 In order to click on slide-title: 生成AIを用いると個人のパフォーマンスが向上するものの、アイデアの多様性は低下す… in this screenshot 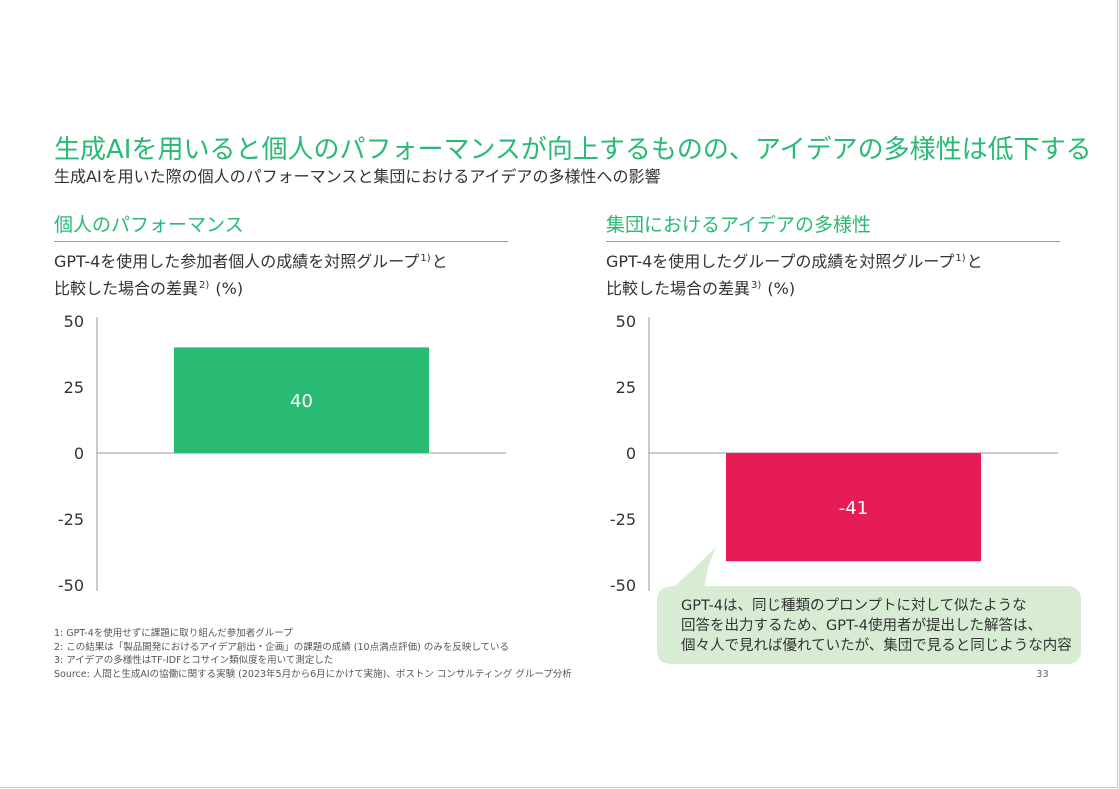, I will do `click(573, 150)`.